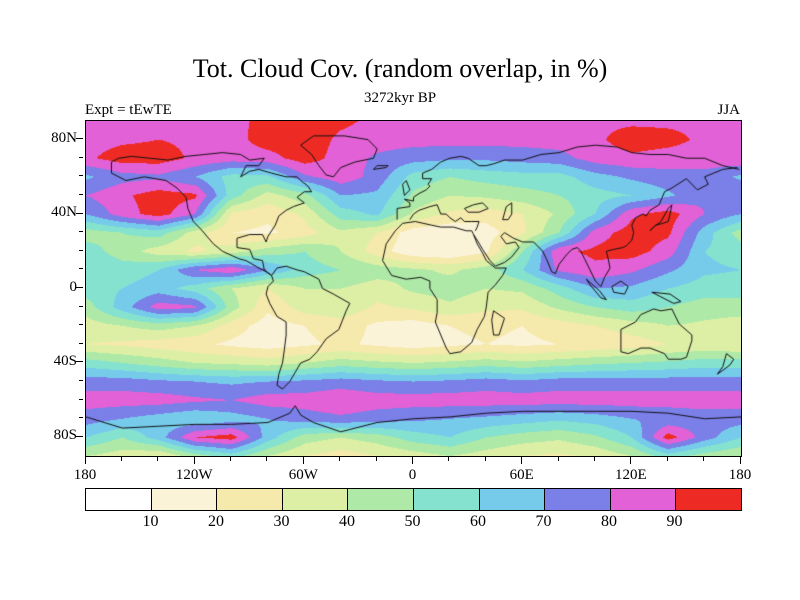  Describe the element at coordinates (64, 212) in the screenshot. I see `lat-tick-label: 40N` at that location.